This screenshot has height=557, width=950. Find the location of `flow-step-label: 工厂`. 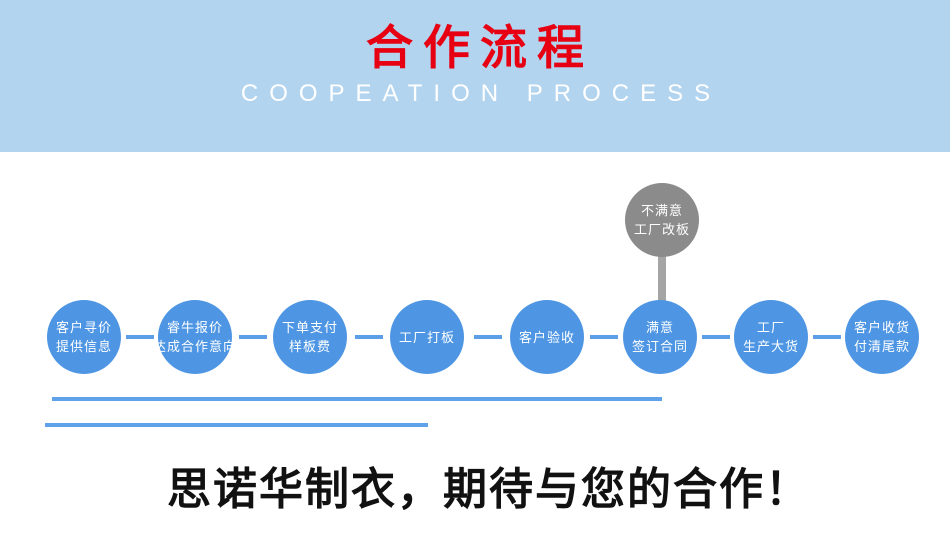

flow-step-label: 工厂 is located at coordinates (770, 327).